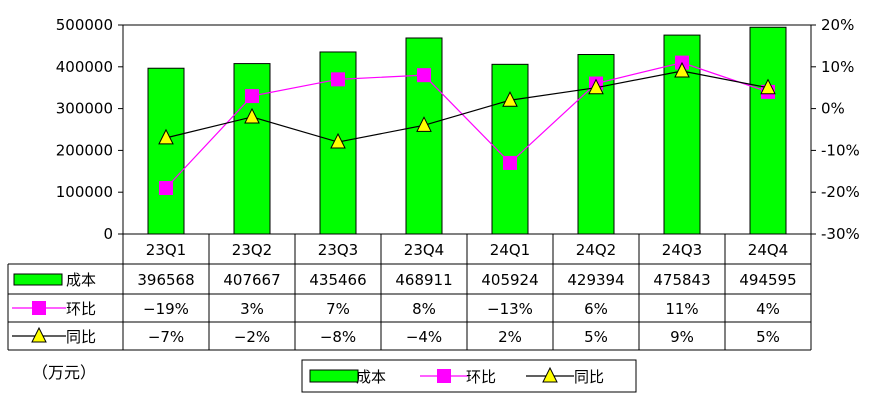 This screenshot has height=407, width=876. I want to click on legend-label: 同比, so click(589, 377).